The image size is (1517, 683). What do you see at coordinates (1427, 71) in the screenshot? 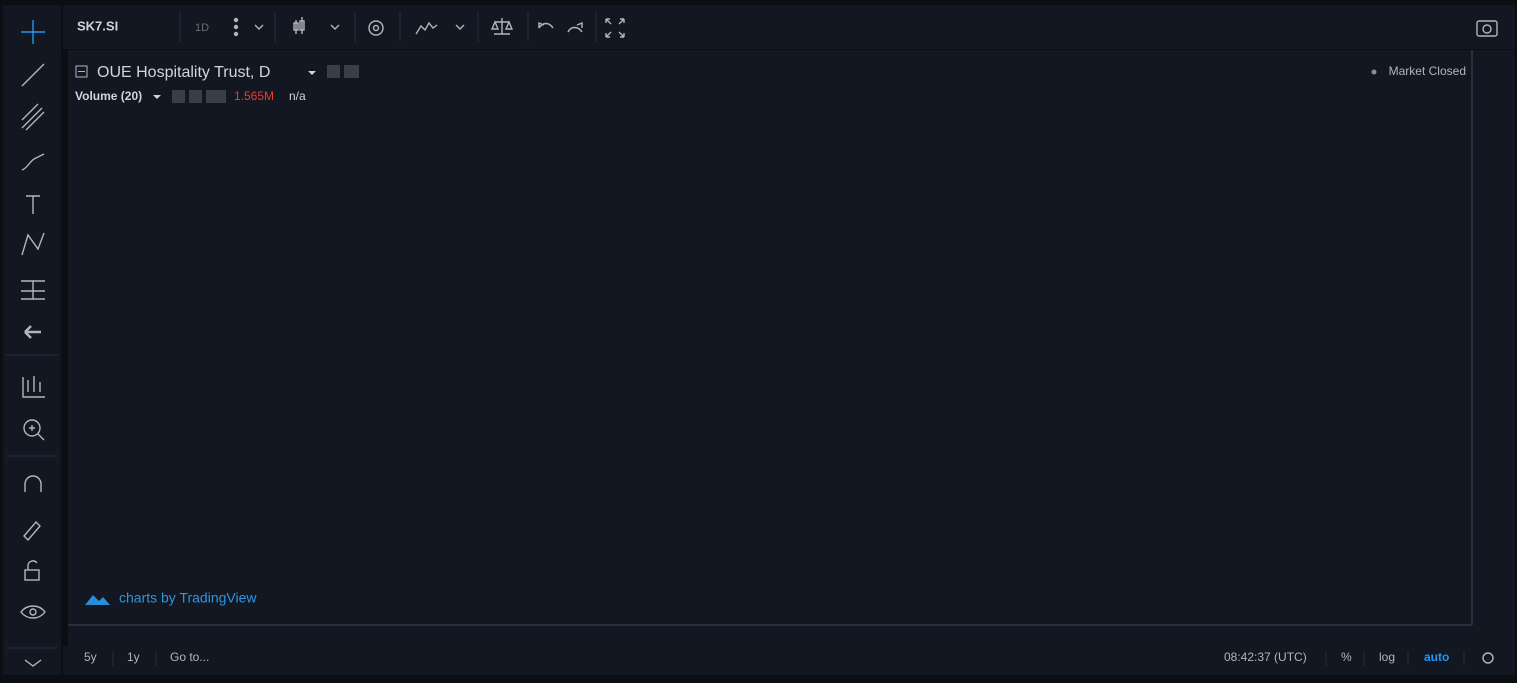
I see `market-status: Market Closed` at bounding box center [1427, 71].